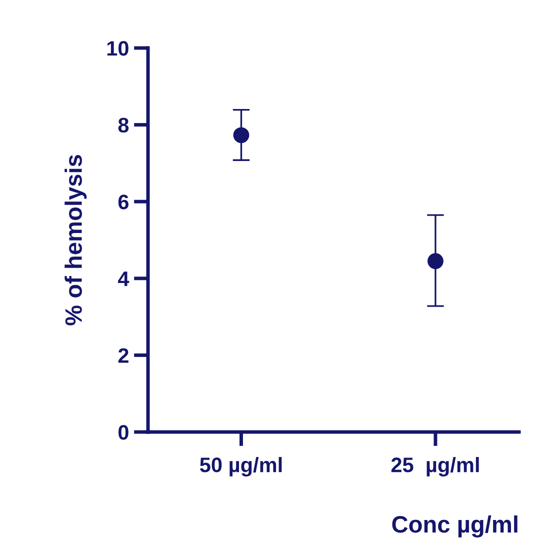 The width and height of the screenshot is (542, 553). What do you see at coordinates (123, 355) in the screenshot?
I see `y-tick-label: 2` at bounding box center [123, 355].